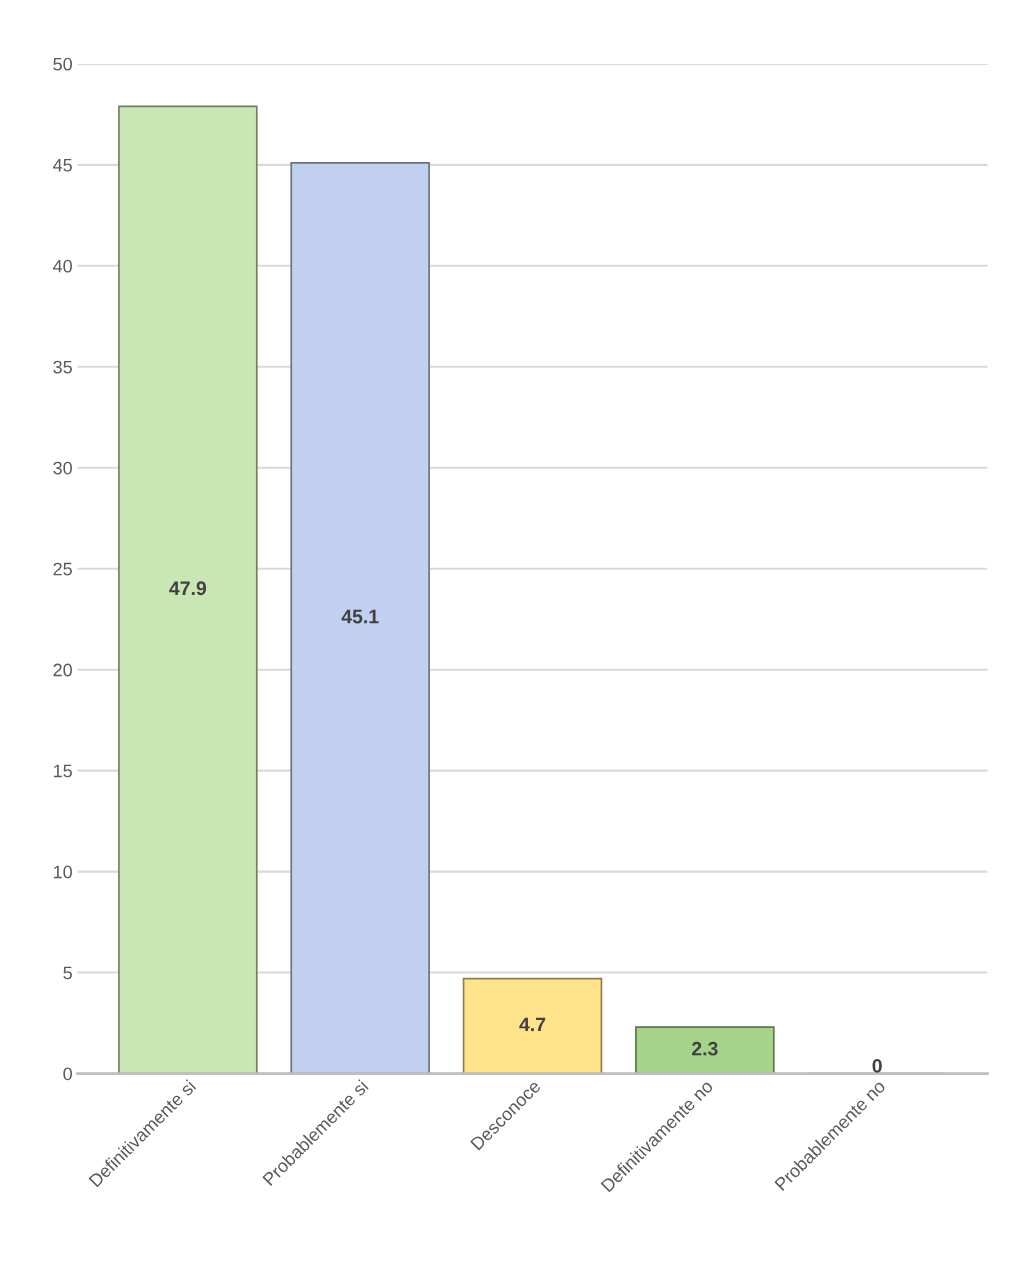 The width and height of the screenshot is (1034, 1278). Describe the element at coordinates (62, 468) in the screenshot. I see `y-tick-label: 30` at that location.